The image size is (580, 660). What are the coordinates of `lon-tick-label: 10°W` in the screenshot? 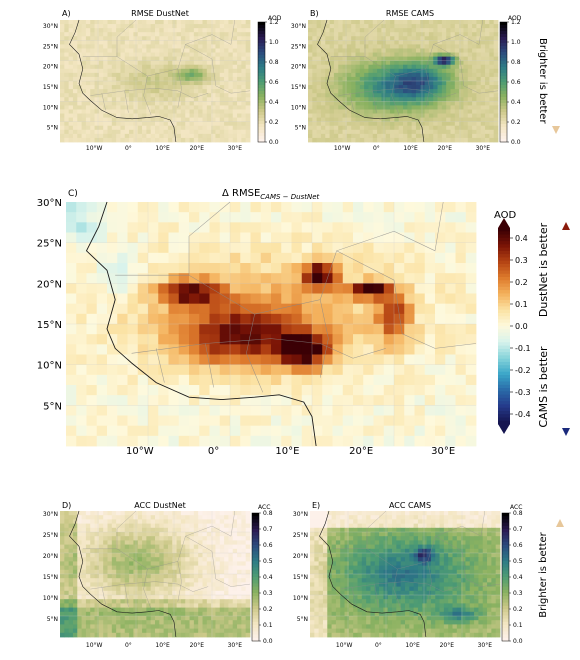 It's located at (342, 148).